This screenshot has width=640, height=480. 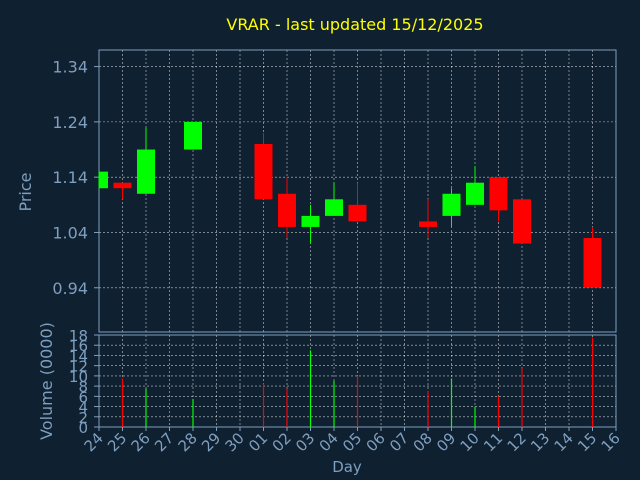 What do you see at coordinates (83, 387) in the screenshot?
I see `volume-tick-label: 8` at bounding box center [83, 387].